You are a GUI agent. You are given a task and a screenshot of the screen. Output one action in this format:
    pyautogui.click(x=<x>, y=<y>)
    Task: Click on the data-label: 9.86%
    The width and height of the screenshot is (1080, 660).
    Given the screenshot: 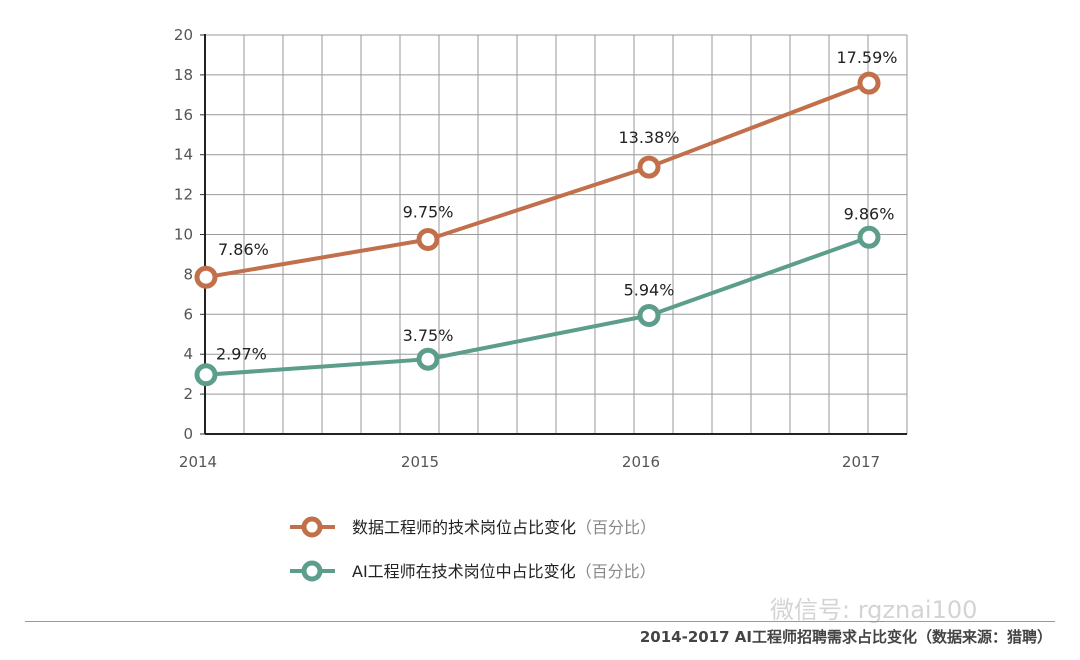 What is the action you would take?
    pyautogui.click(x=869, y=213)
    